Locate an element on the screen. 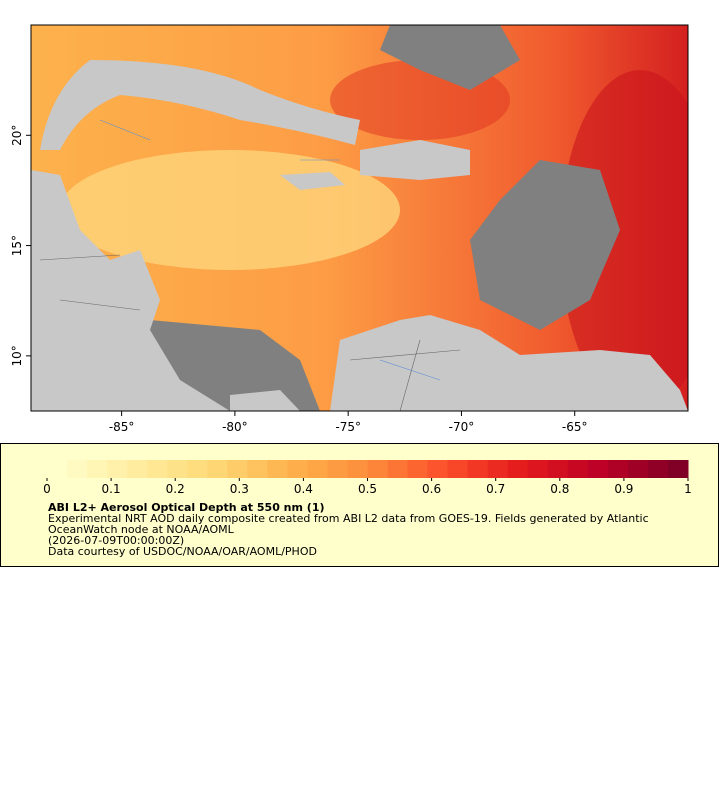 The height and width of the screenshot is (804, 720). y-tick-label: 10° is located at coordinates (17, 355).